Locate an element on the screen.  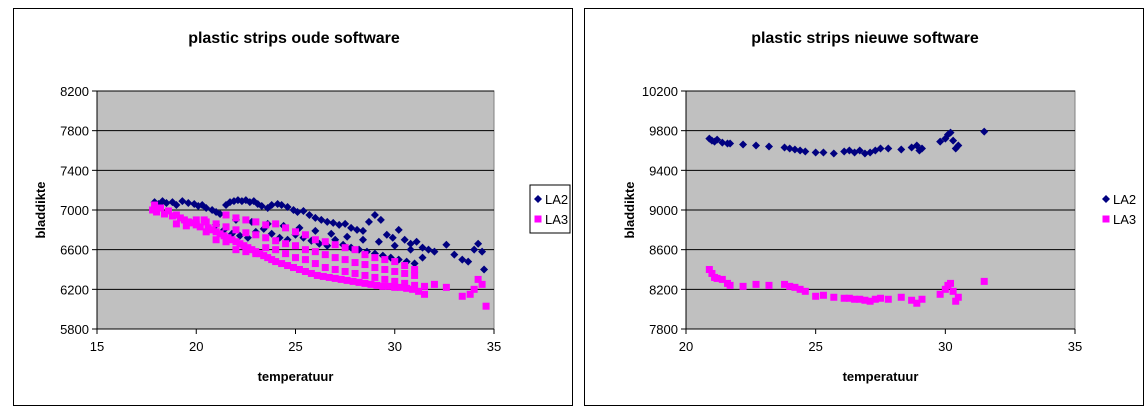
legend-label: LA2 is located at coordinates (1124, 199).